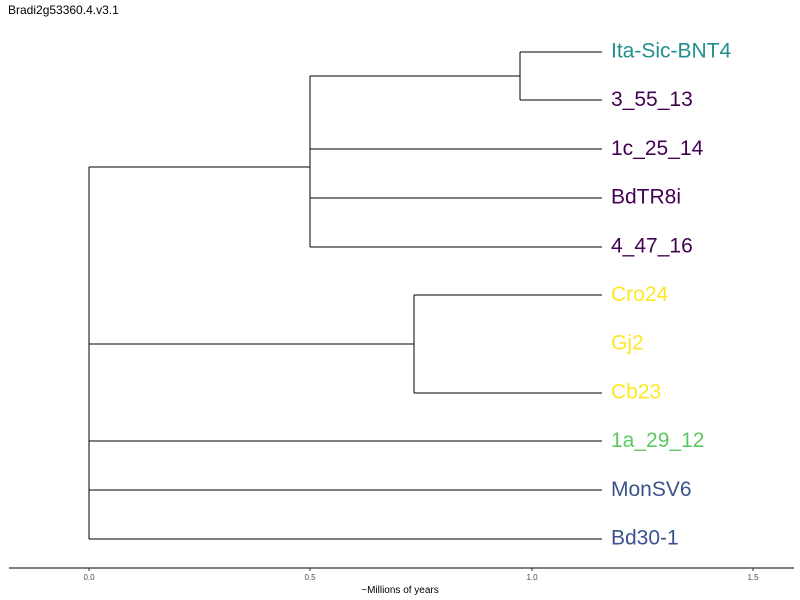 The height and width of the screenshot is (600, 800). What do you see at coordinates (671, 51) in the screenshot?
I see `tip-label: Ita-Sic-BNT4` at bounding box center [671, 51].